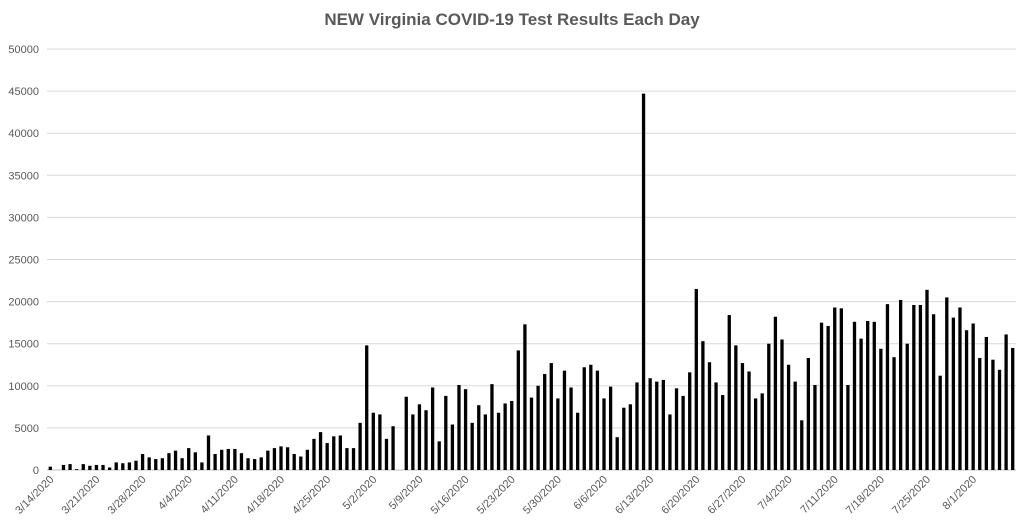 The height and width of the screenshot is (532, 1024). Describe the element at coordinates (36, 471) in the screenshot. I see `y-tick-label: 0` at that location.